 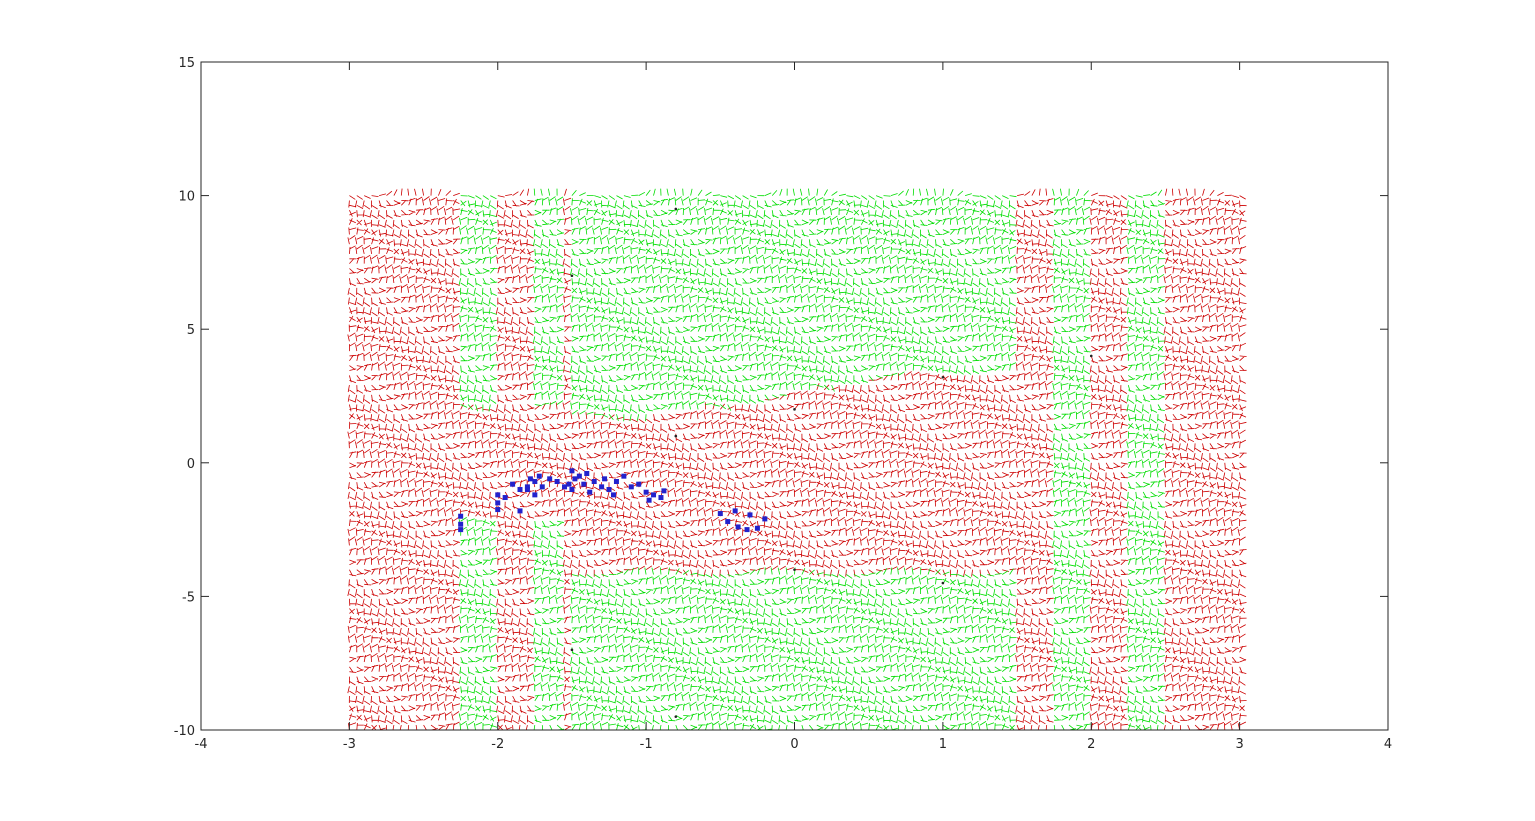 What do you see at coordinates (1239, 744) in the screenshot?
I see `x-tick-label: 3` at bounding box center [1239, 744].